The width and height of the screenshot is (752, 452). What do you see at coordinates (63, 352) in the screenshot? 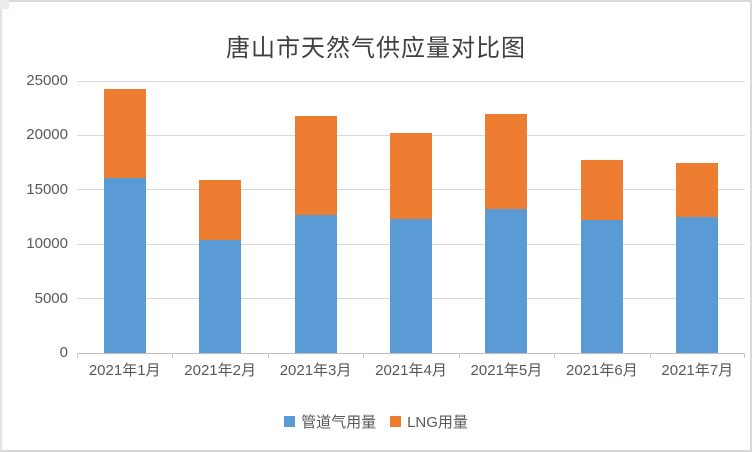
I see `y-axis-tick-label: 0` at bounding box center [63, 352].